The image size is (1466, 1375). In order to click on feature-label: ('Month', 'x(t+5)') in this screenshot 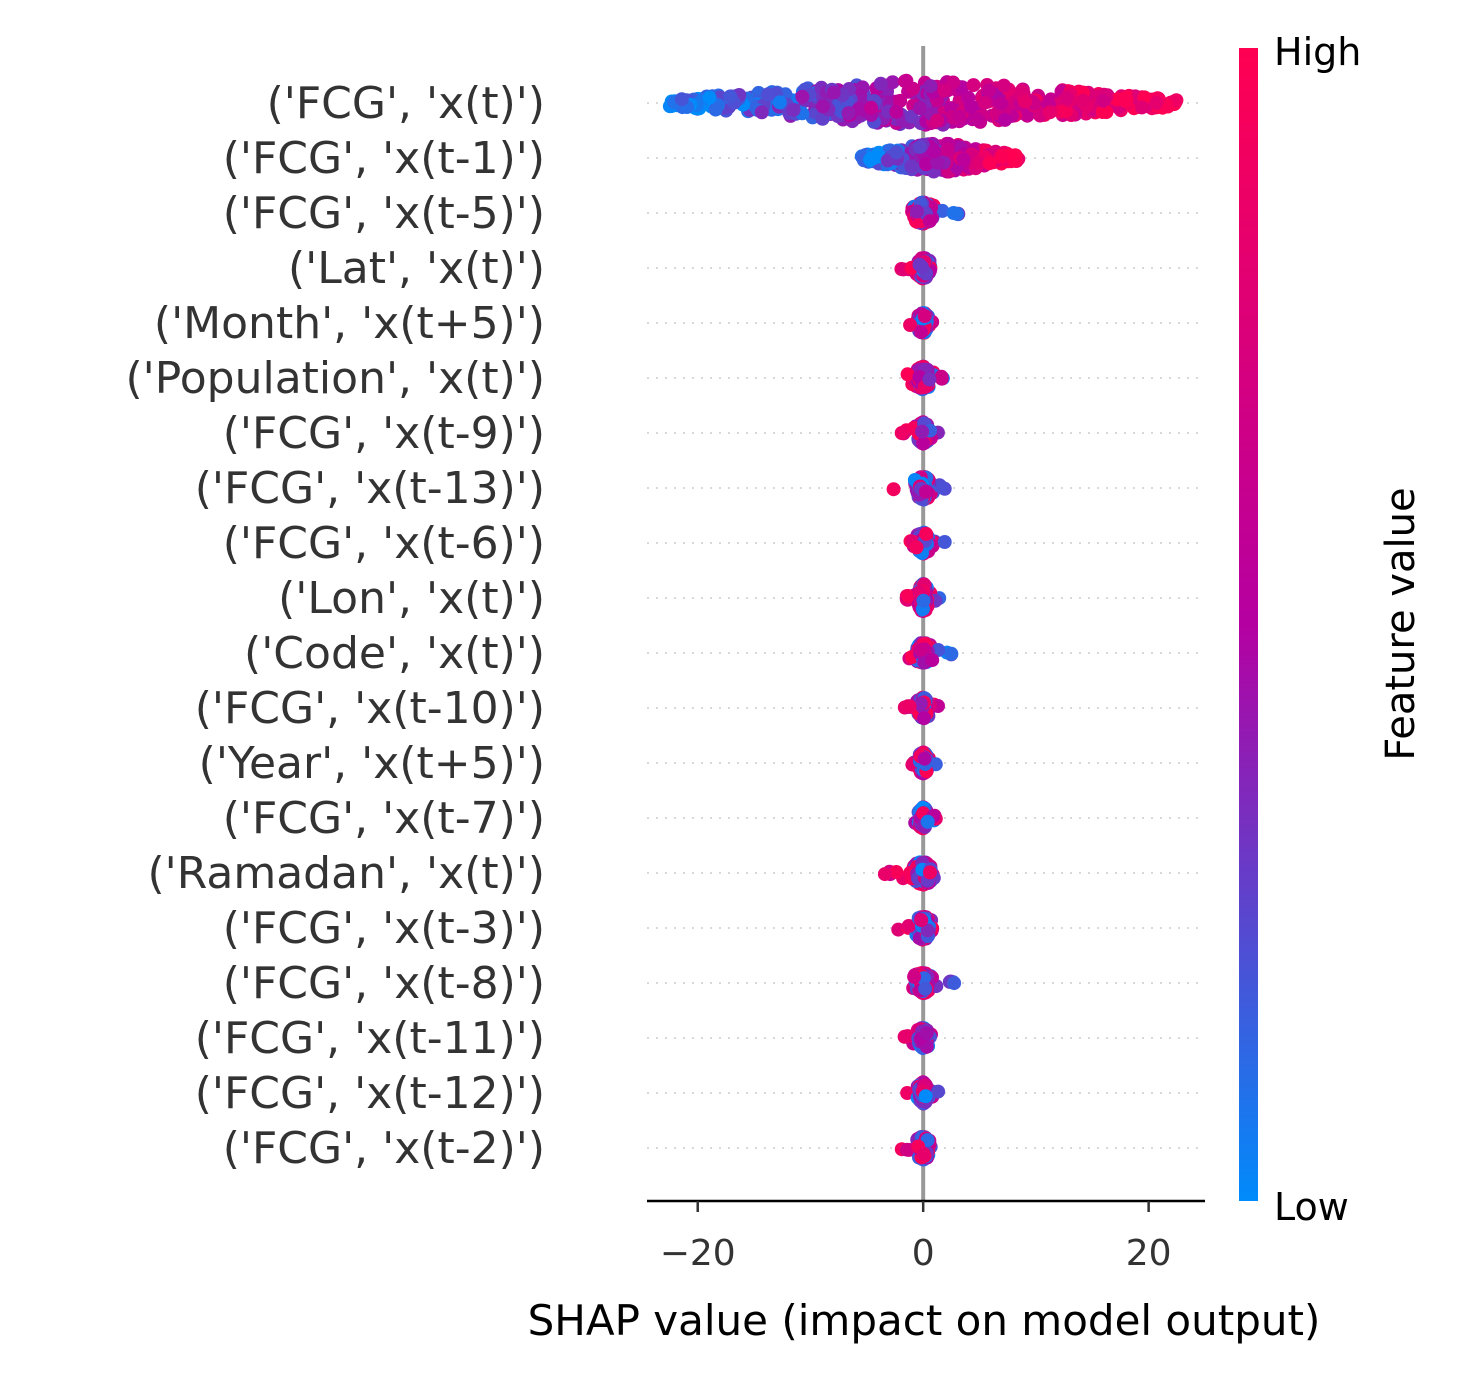, I will do `click(349, 323)`.